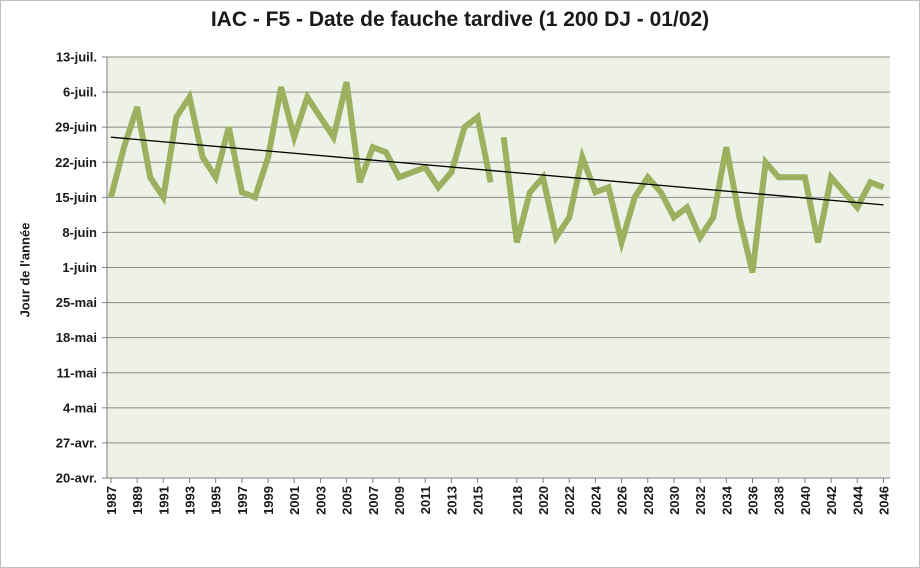 This screenshot has height=568, width=920. I want to click on y-tick-label: 20-avr., so click(76, 478).